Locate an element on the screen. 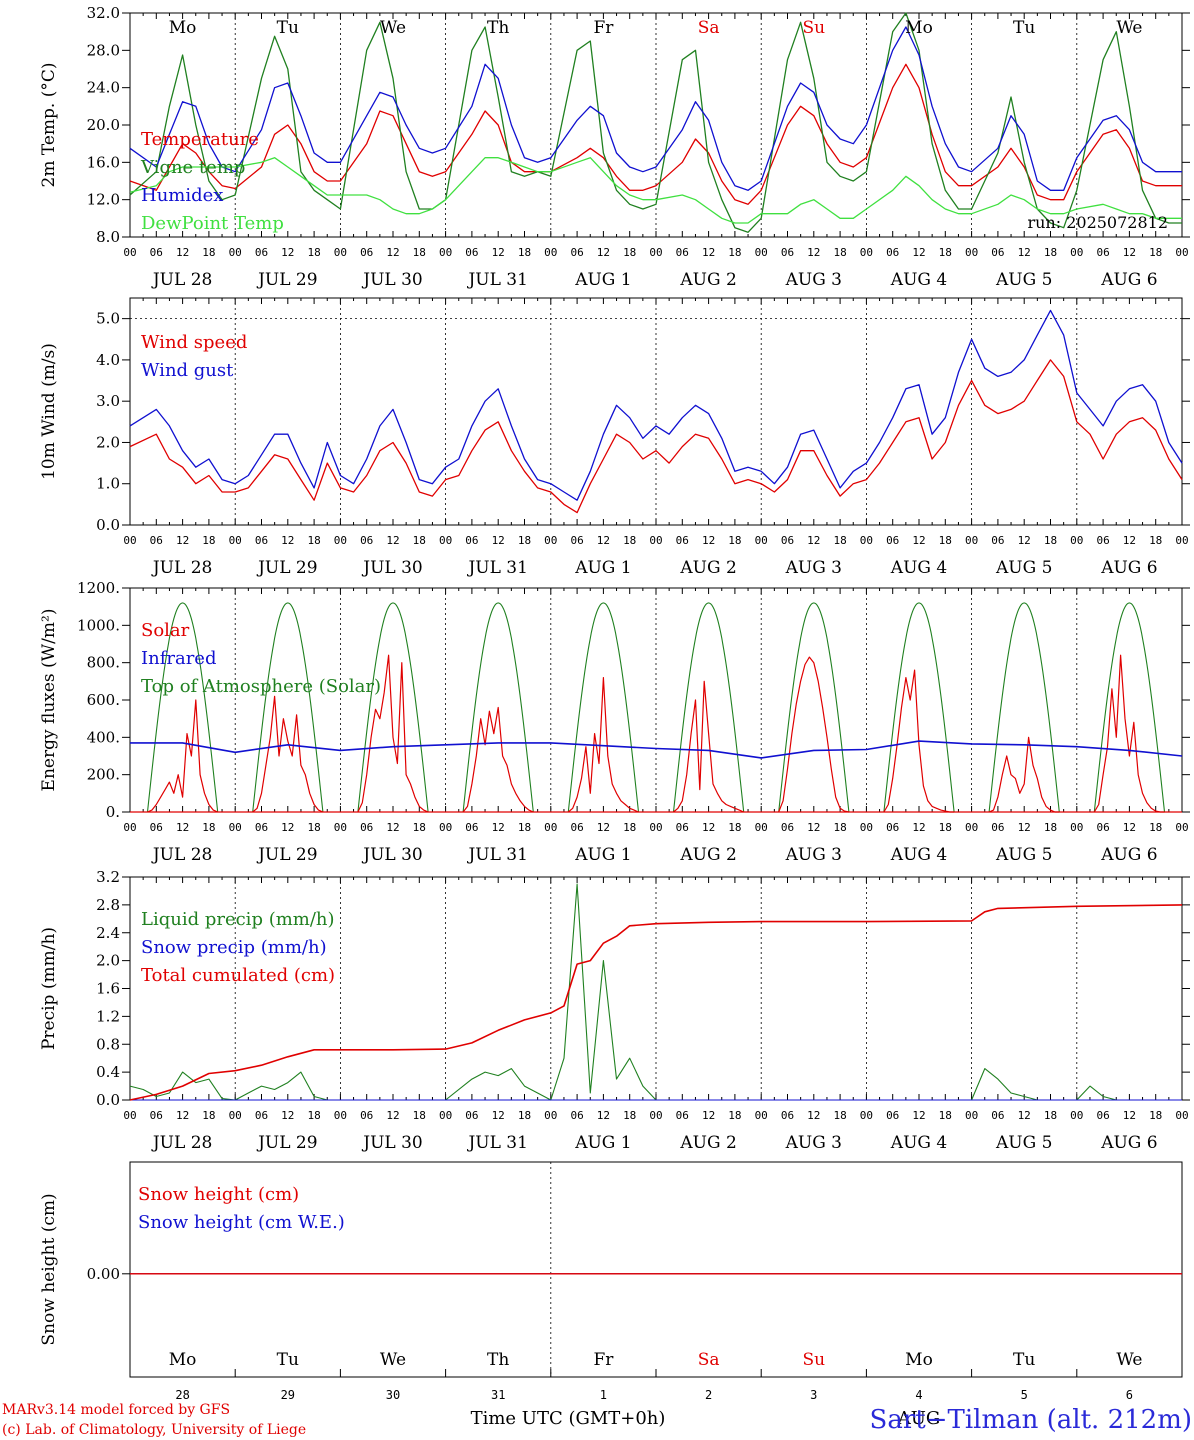 The height and width of the screenshot is (1440, 1194). day-name-label: We is located at coordinates (1129, 28).